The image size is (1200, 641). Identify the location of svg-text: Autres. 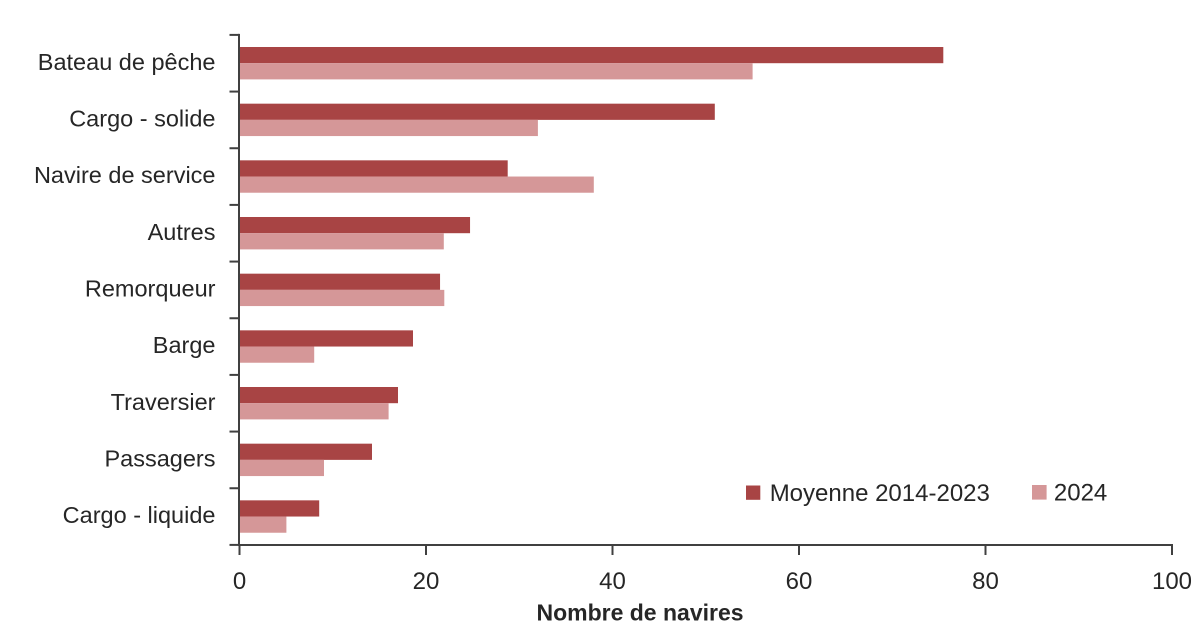
(182, 232).